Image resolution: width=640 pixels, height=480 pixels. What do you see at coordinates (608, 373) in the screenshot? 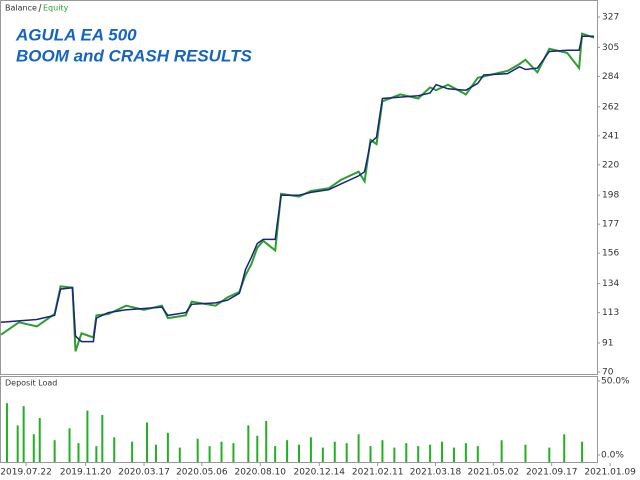
I see `y-tick-label: 70` at bounding box center [608, 373].